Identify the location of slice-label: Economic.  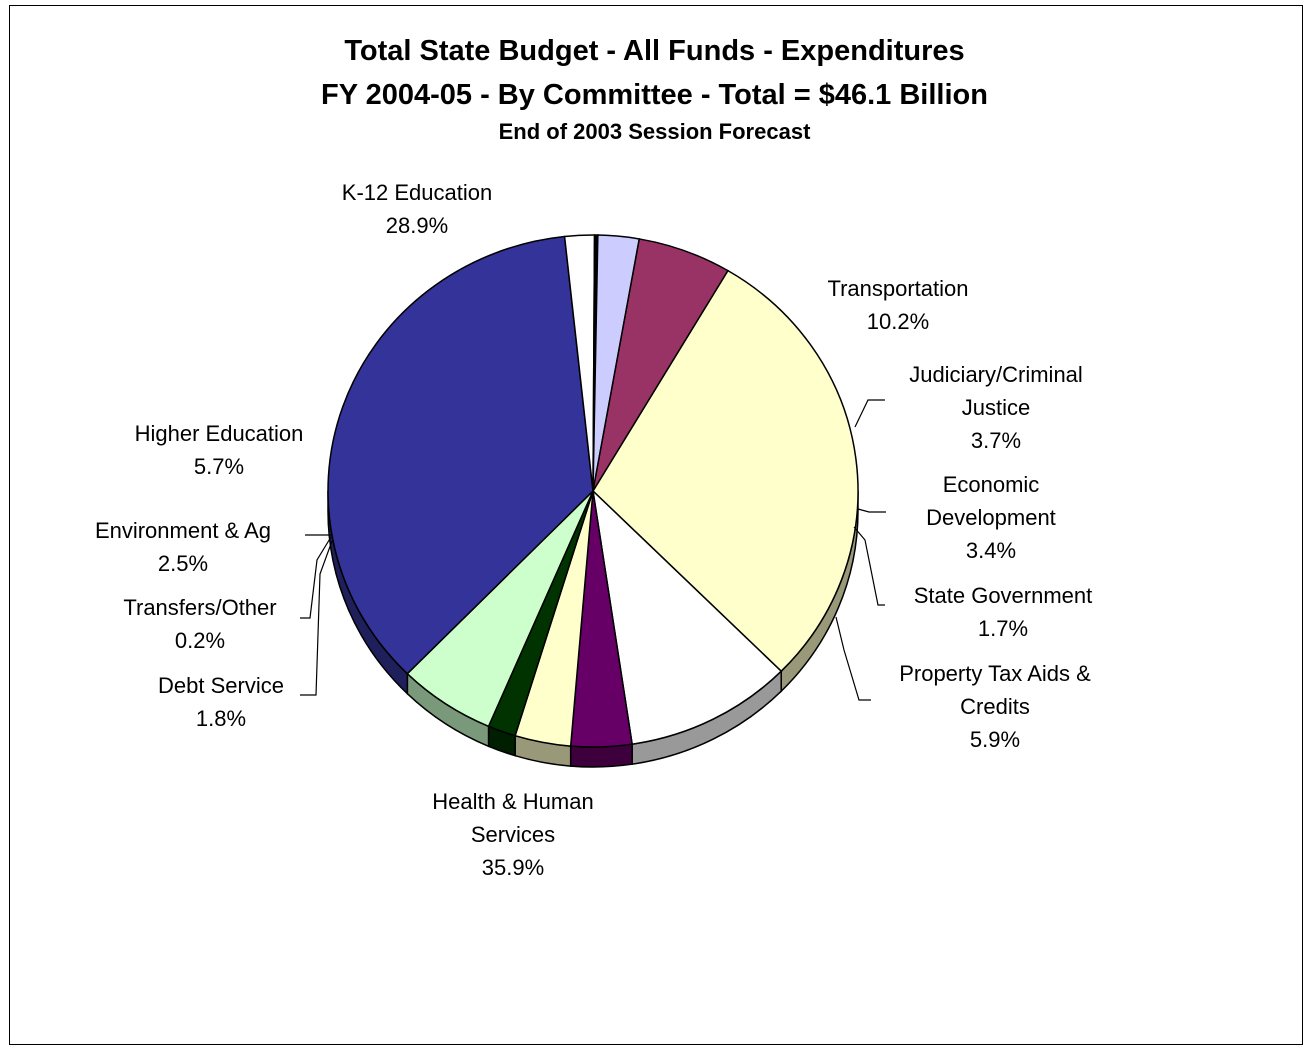
(991, 484).